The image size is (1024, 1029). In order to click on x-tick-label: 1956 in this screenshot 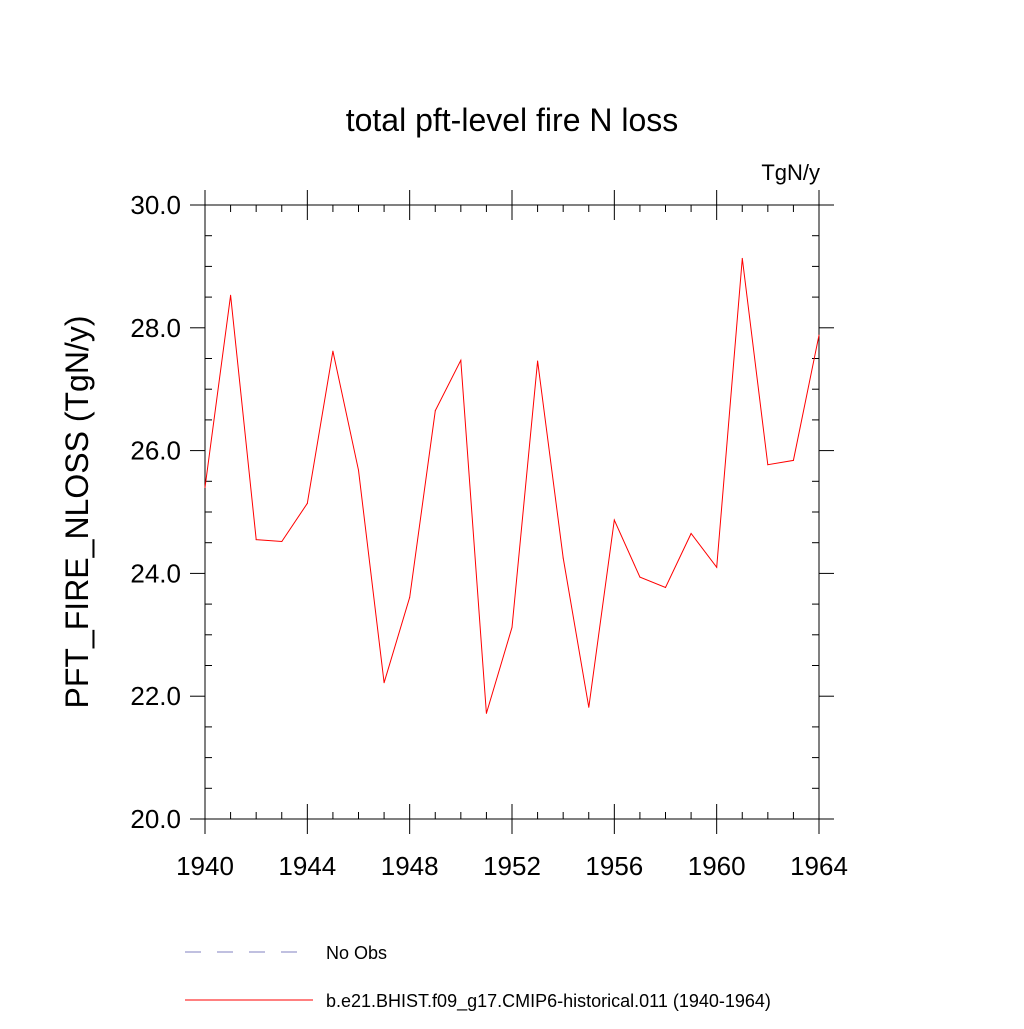, I will do `click(614, 866)`.